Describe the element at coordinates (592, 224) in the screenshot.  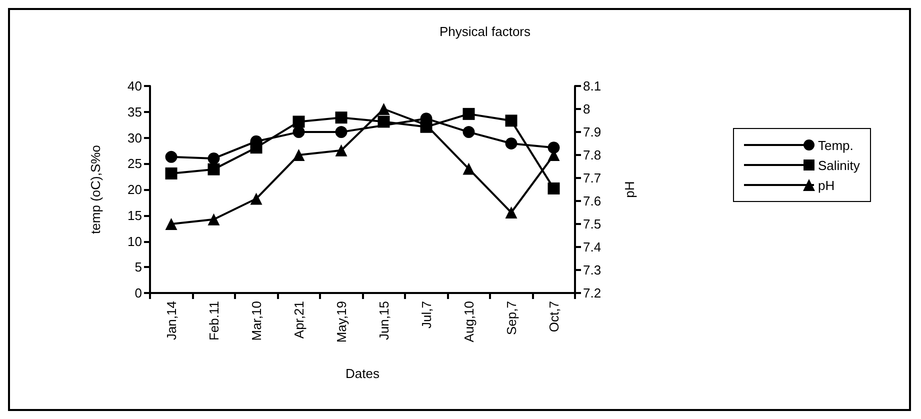
I see `y2-tick-label: 7.5` at that location.